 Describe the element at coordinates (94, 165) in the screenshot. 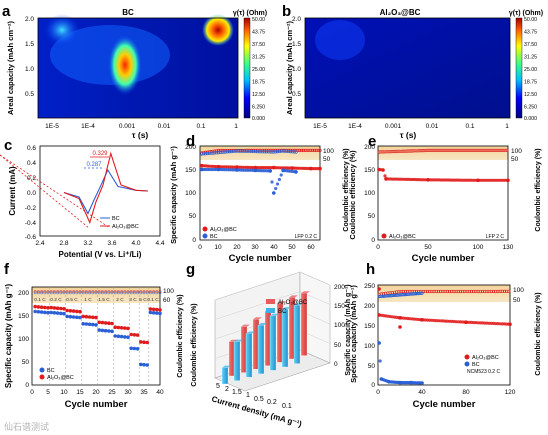

I see `c-annotation-blue: 0.287` at that location.